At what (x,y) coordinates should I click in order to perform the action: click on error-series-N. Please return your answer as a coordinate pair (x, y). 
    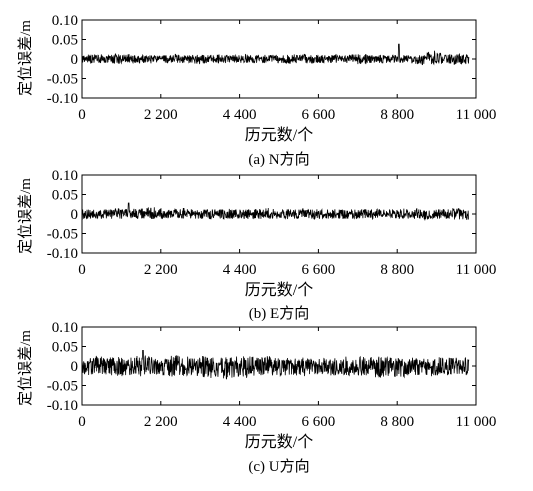
    Looking at the image, I should click on (275, 54).